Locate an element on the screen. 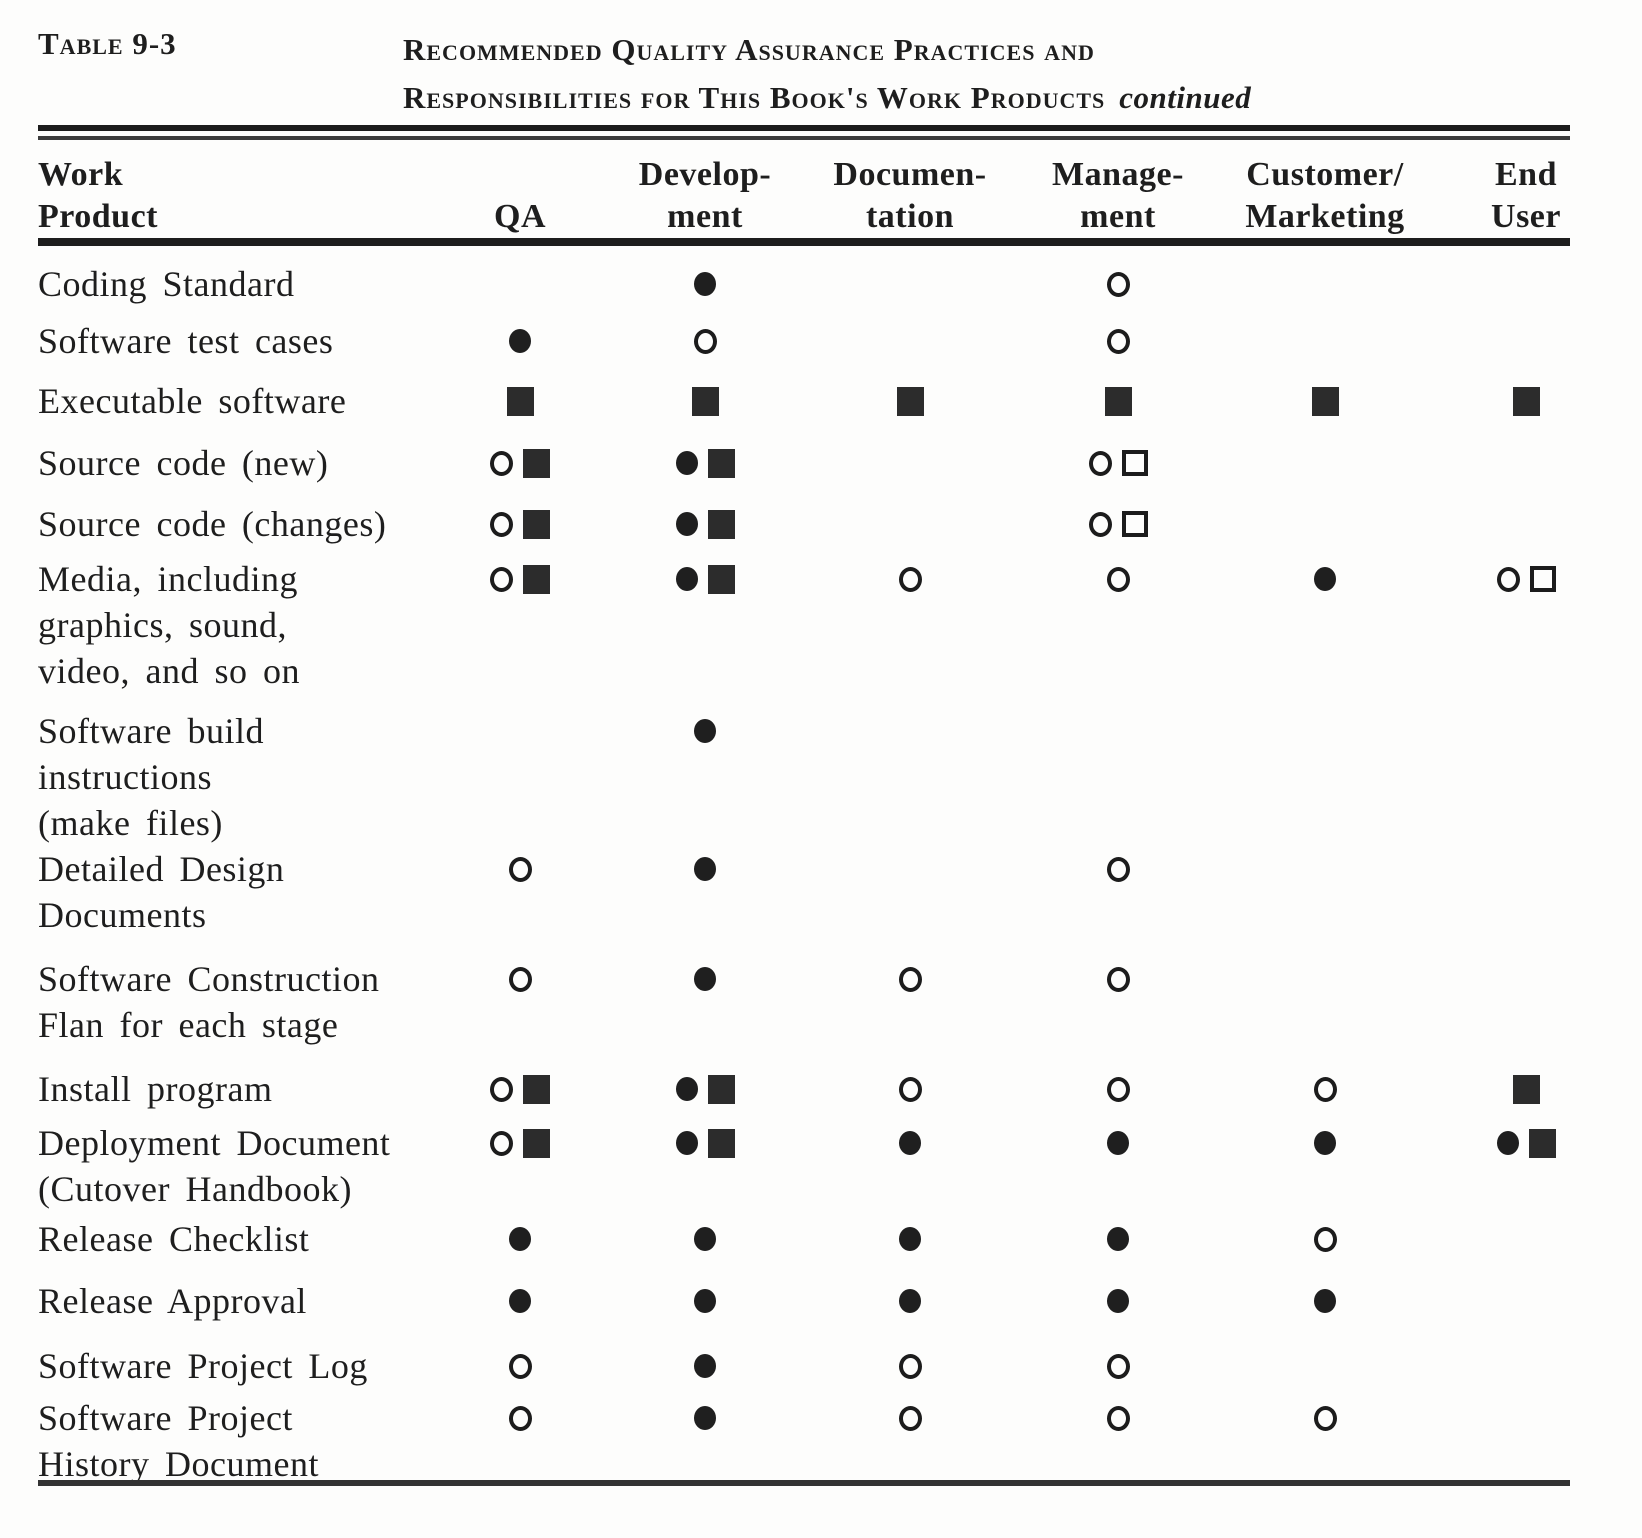  column-header-documentation: Documen- tation is located at coordinates (910, 195).